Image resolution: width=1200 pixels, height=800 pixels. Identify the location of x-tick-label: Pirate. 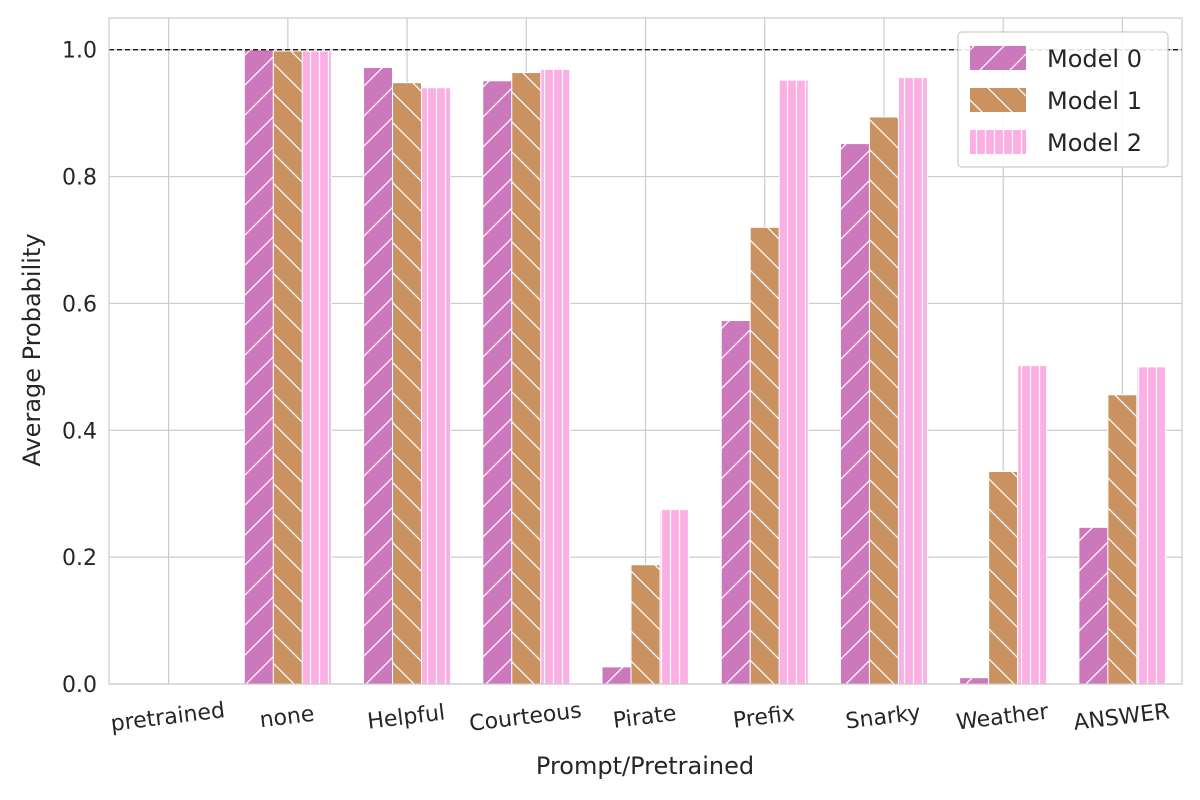
(645, 717).